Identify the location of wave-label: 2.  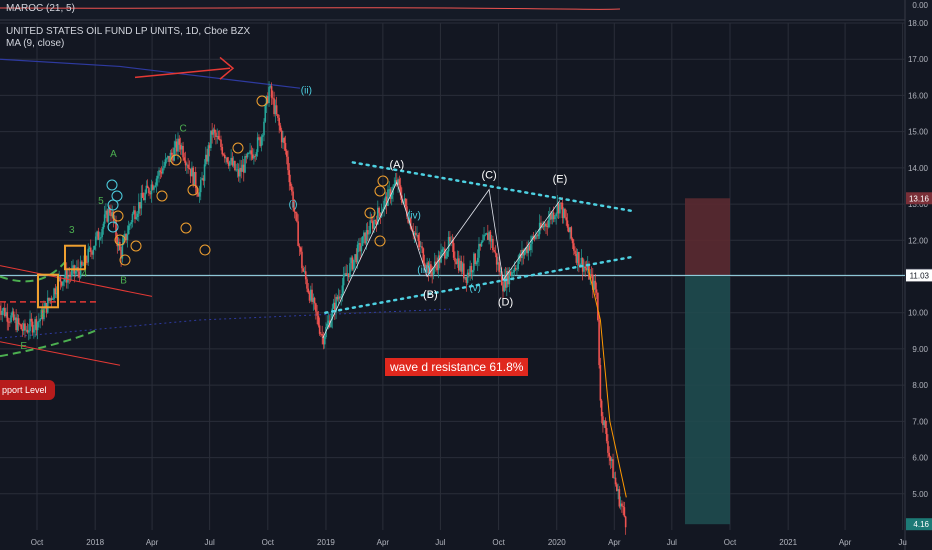
(43, 313).